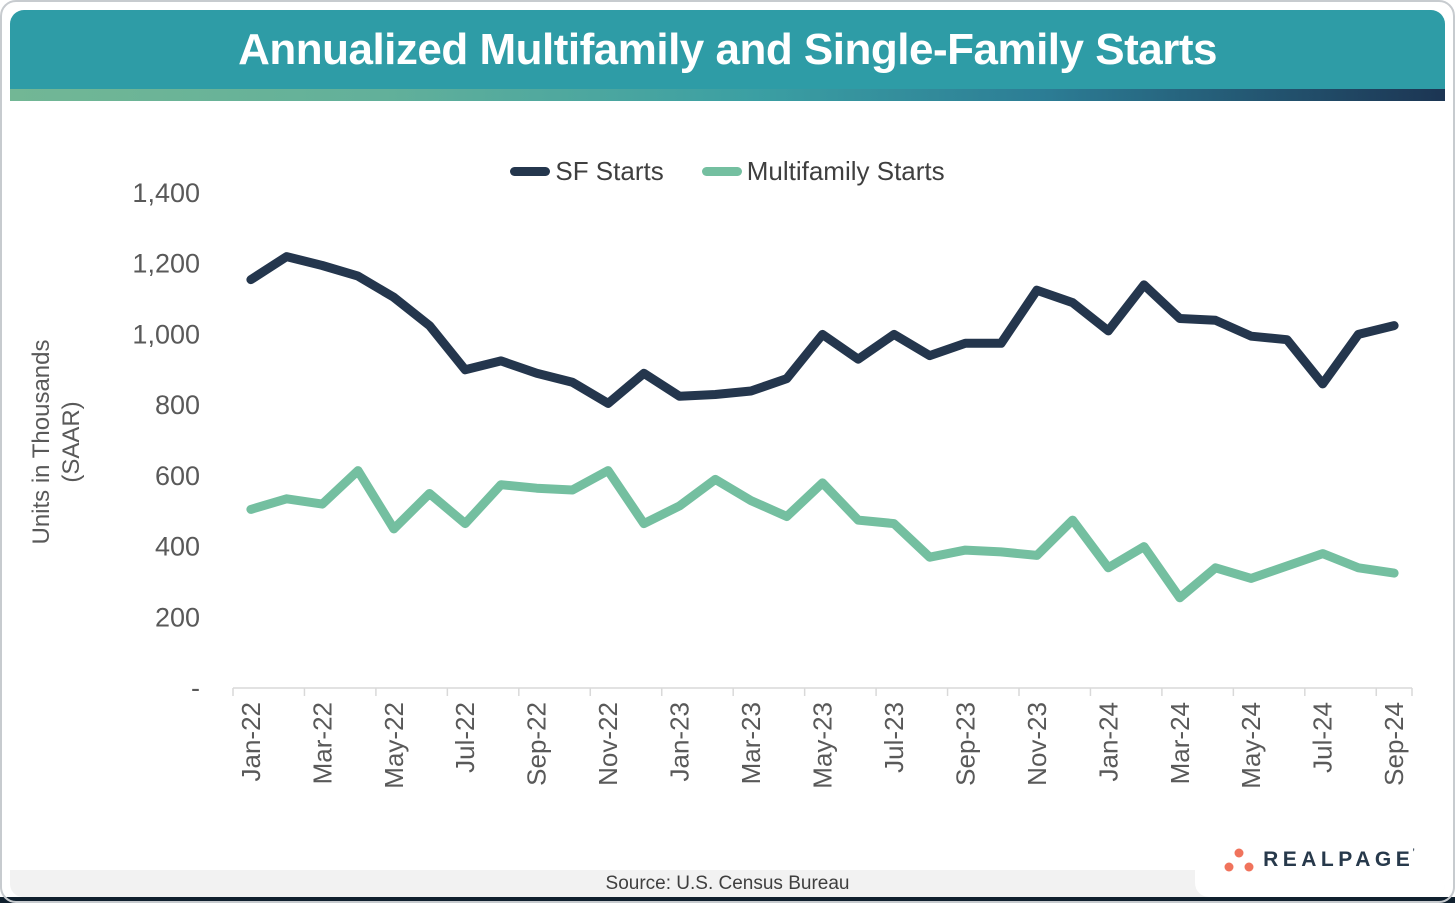 The image size is (1455, 903). What do you see at coordinates (721, 171) in the screenshot?
I see `multifamily-starts-line-swatch` at bounding box center [721, 171].